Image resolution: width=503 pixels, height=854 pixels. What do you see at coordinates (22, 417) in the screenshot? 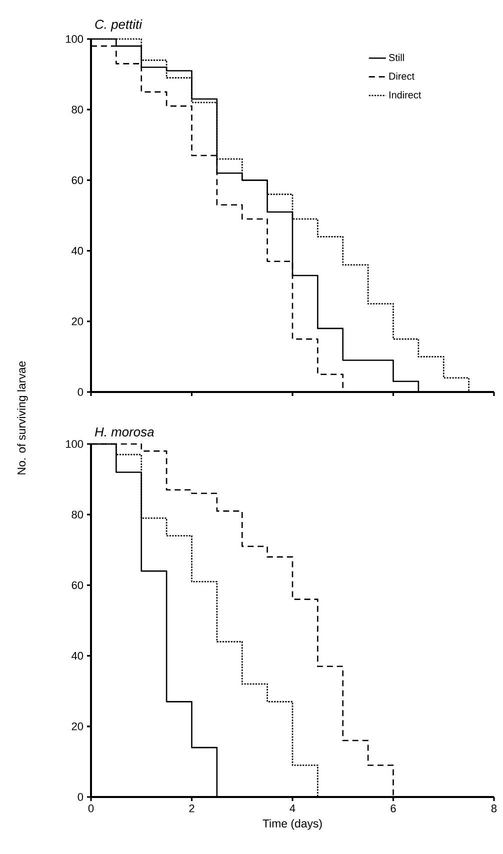
I see `y-axis-title: No. of surviving larvae` at bounding box center [22, 417].